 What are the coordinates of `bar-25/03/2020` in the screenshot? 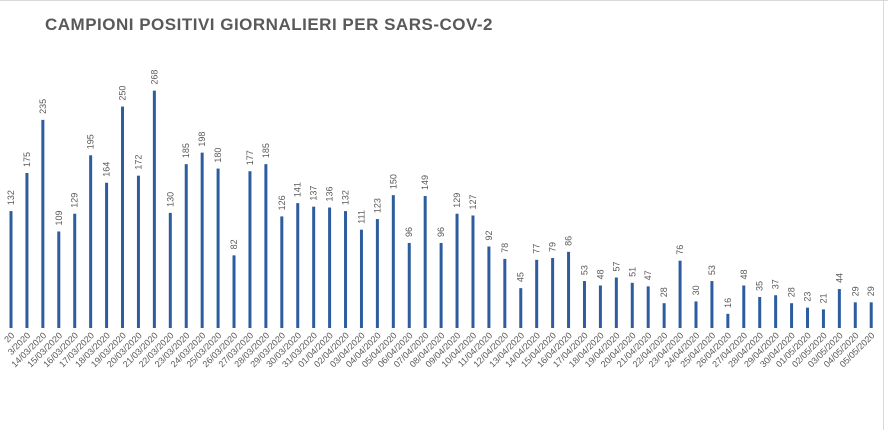 It's located at (218, 248).